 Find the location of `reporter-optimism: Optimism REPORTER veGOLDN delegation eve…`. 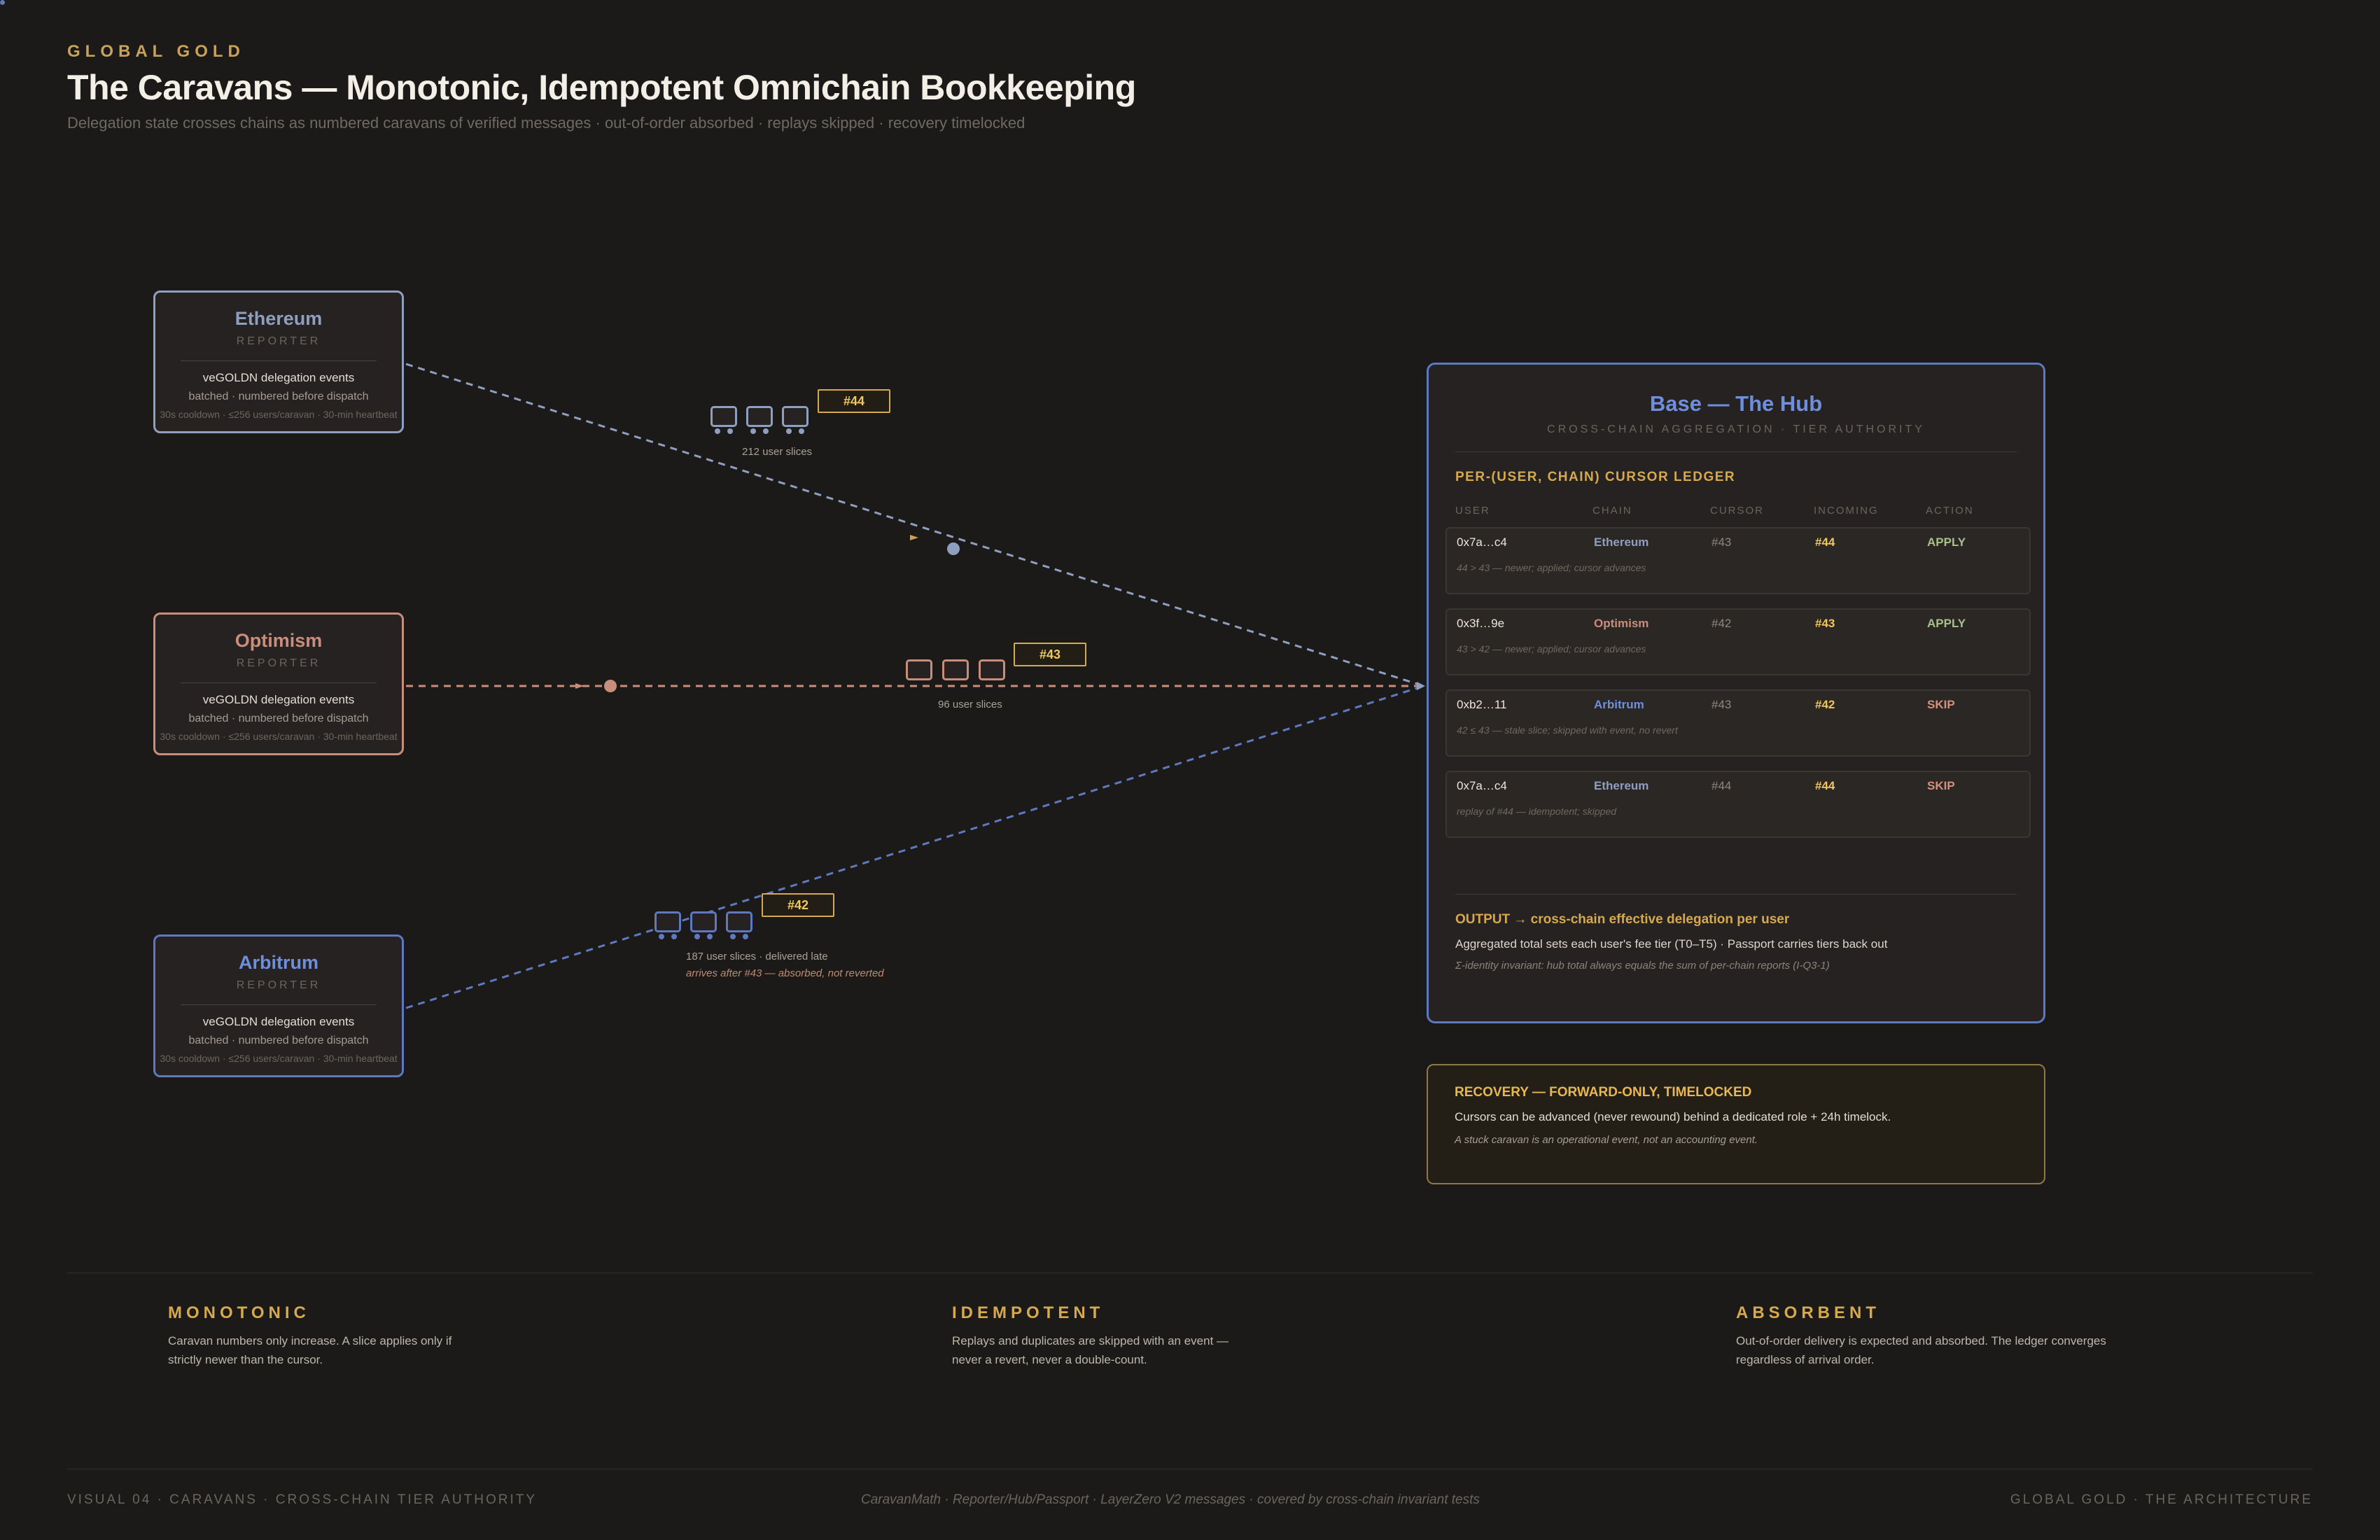

reporter-optimism: Optimism REPORTER veGOLDN delegation eve… is located at coordinates (278, 683).